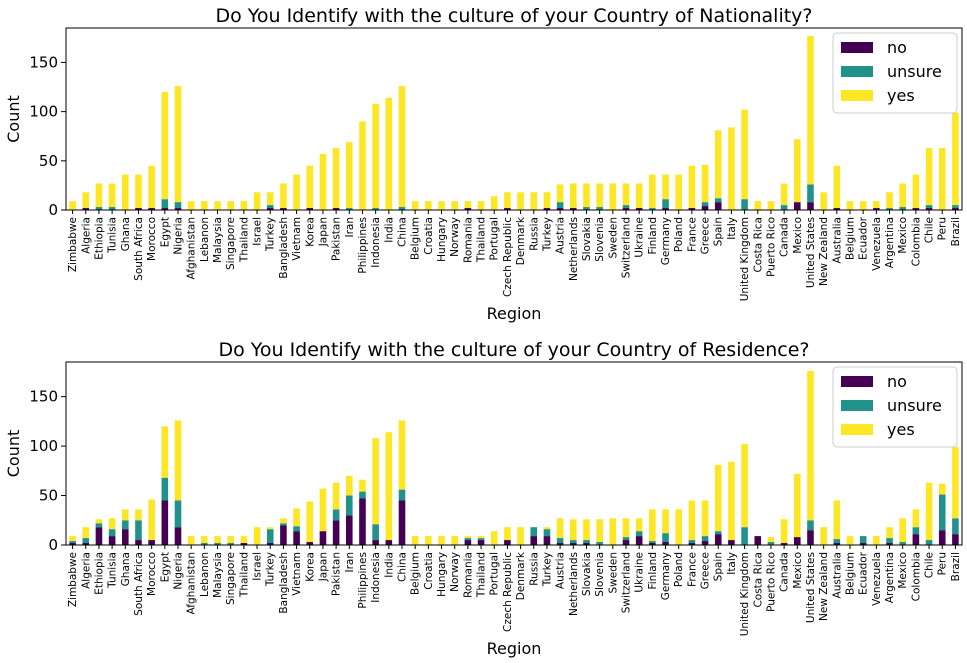 The height and width of the screenshot is (663, 967). Describe the element at coordinates (599, 208) in the screenshot. I see `bar-unsure-slovenia` at that location.